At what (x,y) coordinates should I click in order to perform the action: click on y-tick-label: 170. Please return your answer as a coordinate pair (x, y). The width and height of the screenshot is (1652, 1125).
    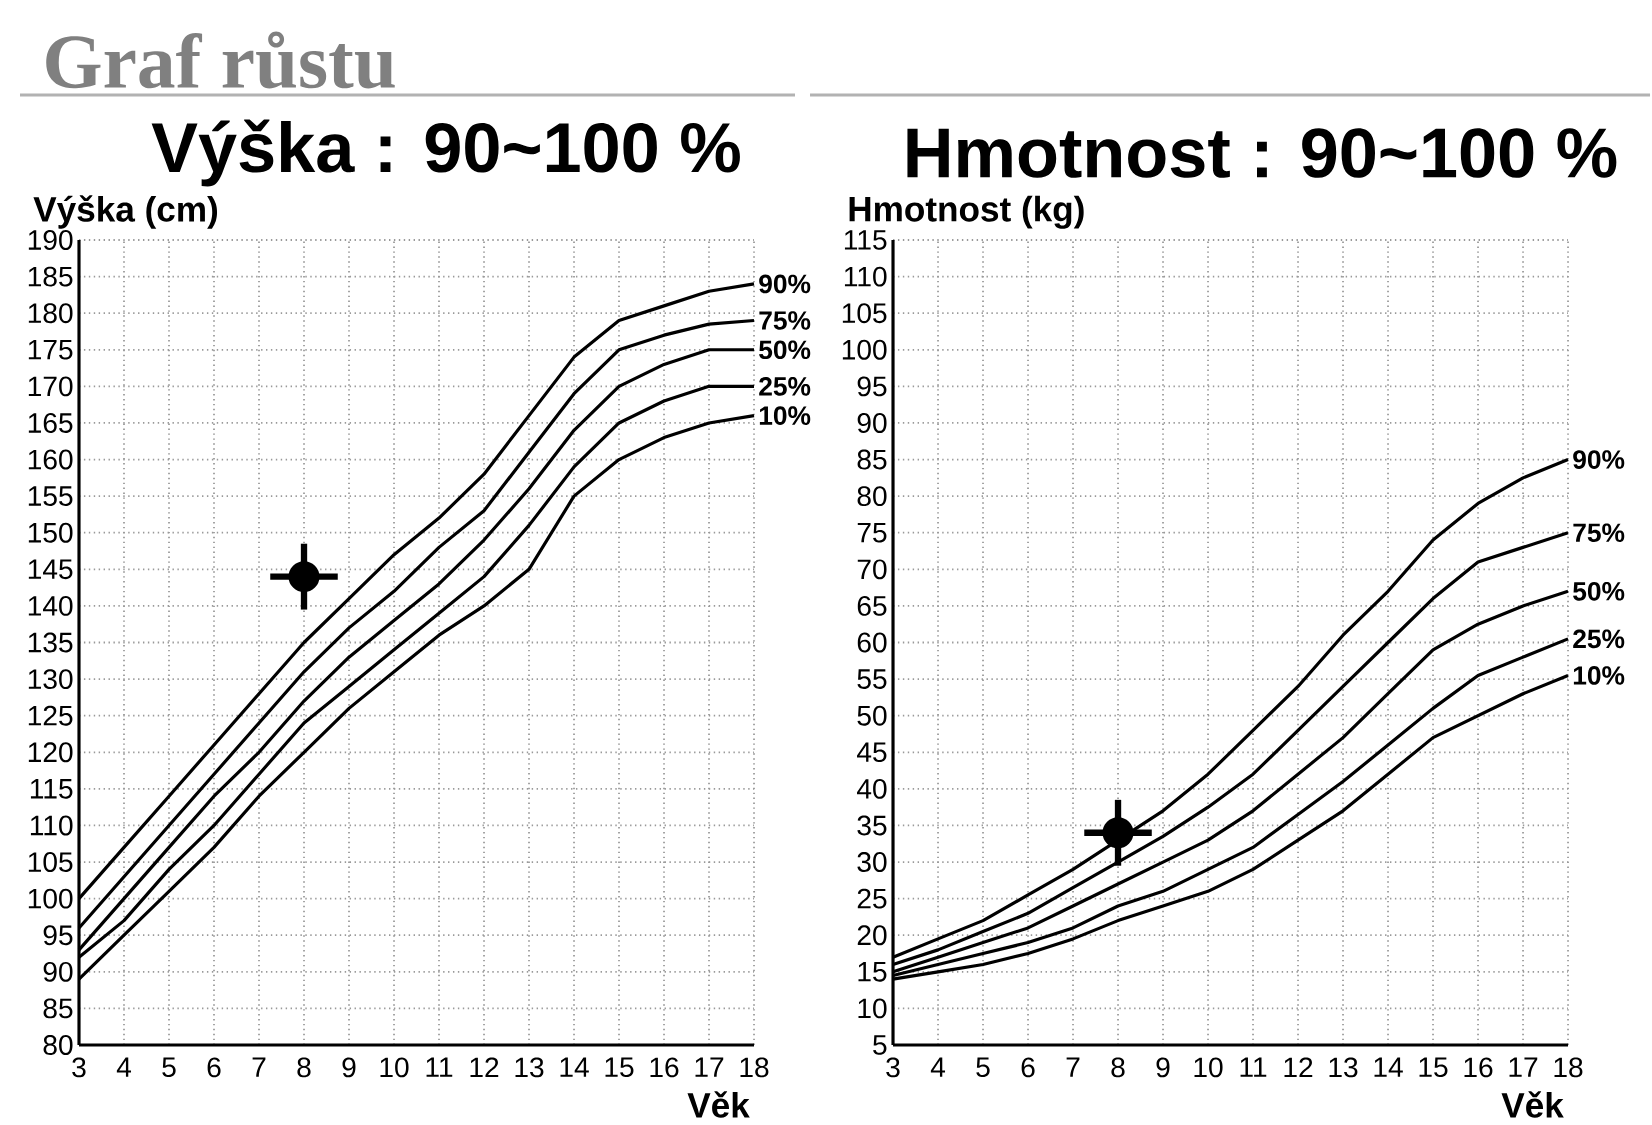
    Looking at the image, I should click on (50, 386).